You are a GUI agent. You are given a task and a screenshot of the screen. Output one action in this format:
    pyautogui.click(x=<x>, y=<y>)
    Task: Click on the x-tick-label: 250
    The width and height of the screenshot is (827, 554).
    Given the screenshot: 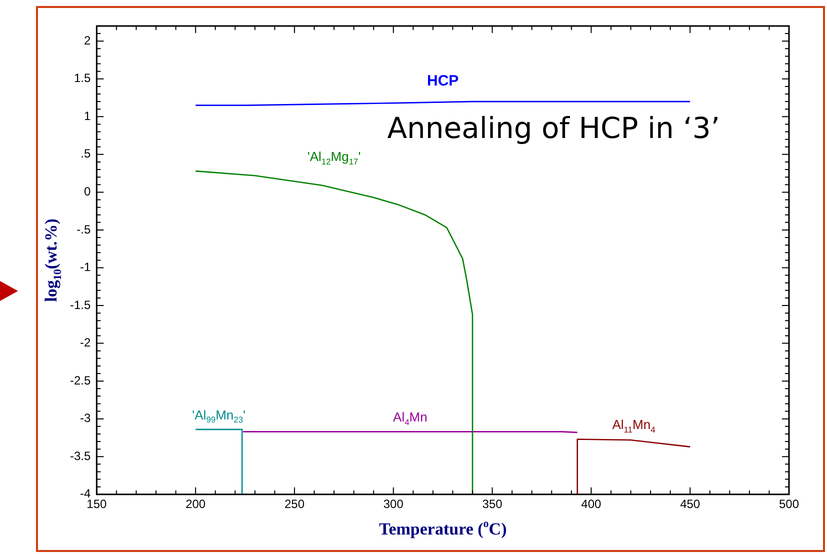 What is the action you would take?
    pyautogui.click(x=294, y=503)
    